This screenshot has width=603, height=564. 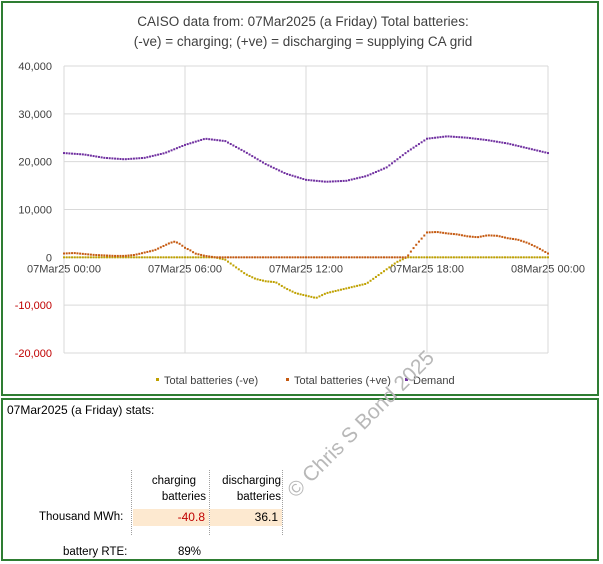 I want to click on divider-right, so click(x=282, y=502).